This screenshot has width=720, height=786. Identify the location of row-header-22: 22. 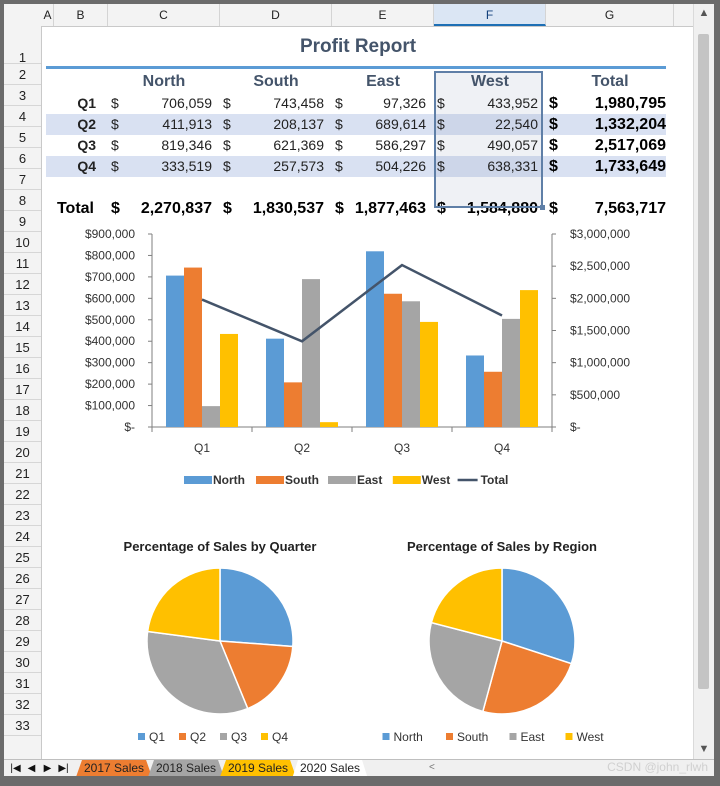
(22, 494).